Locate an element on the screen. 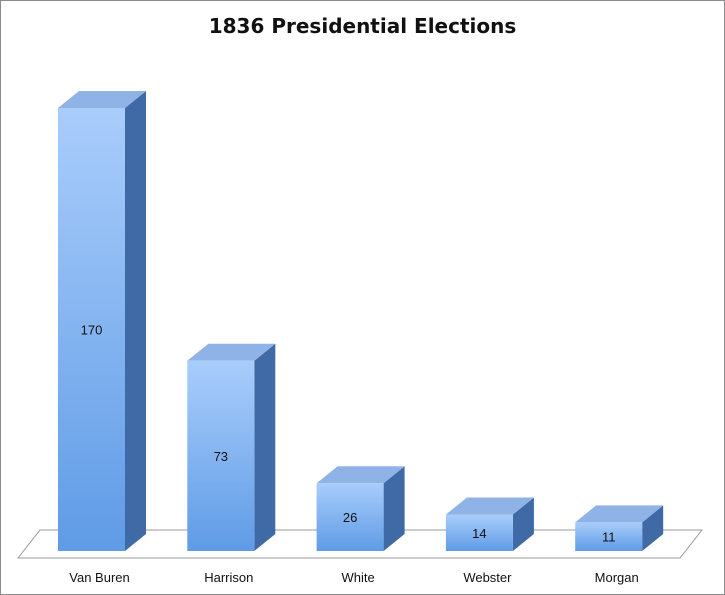 The image size is (725, 595). bar-white is located at coordinates (360, 508).